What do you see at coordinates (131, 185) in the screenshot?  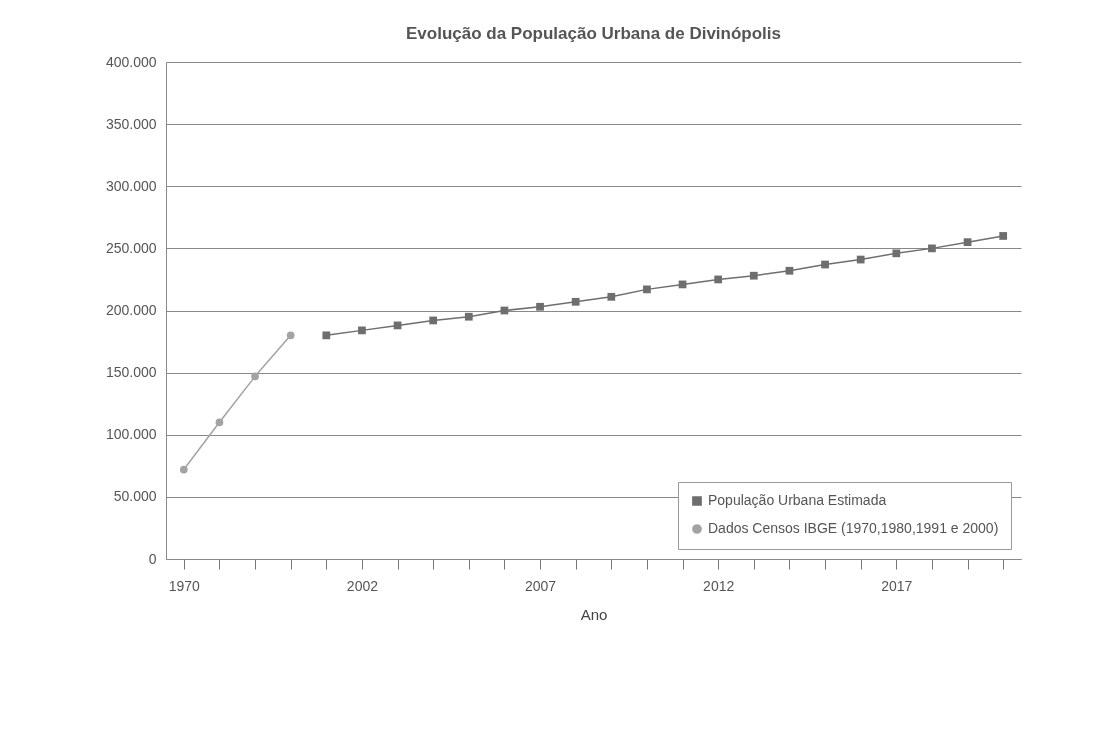 I see `y-tick-label: 300.000` at bounding box center [131, 185].